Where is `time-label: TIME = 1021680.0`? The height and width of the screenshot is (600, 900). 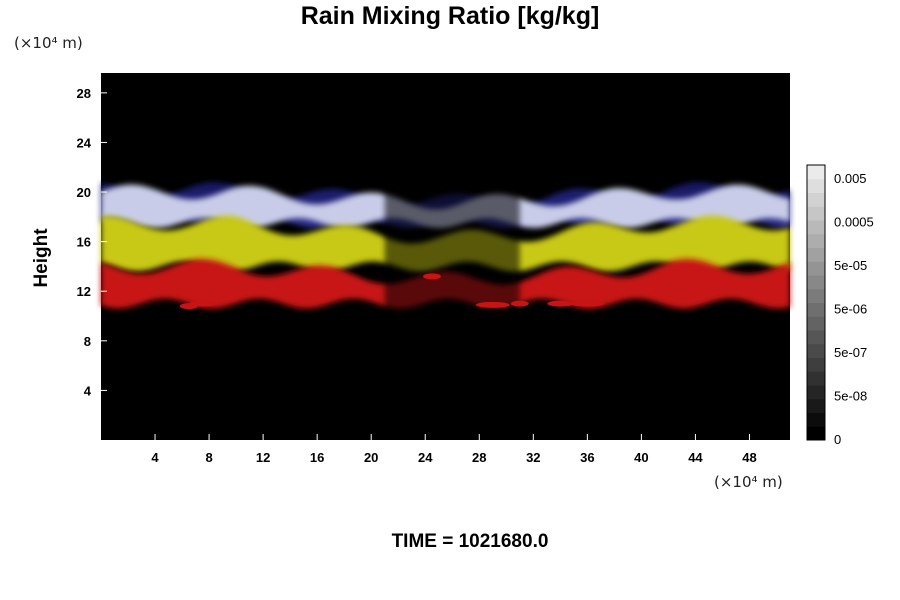 time-label: TIME = 1021680.0 is located at coordinates (470, 541).